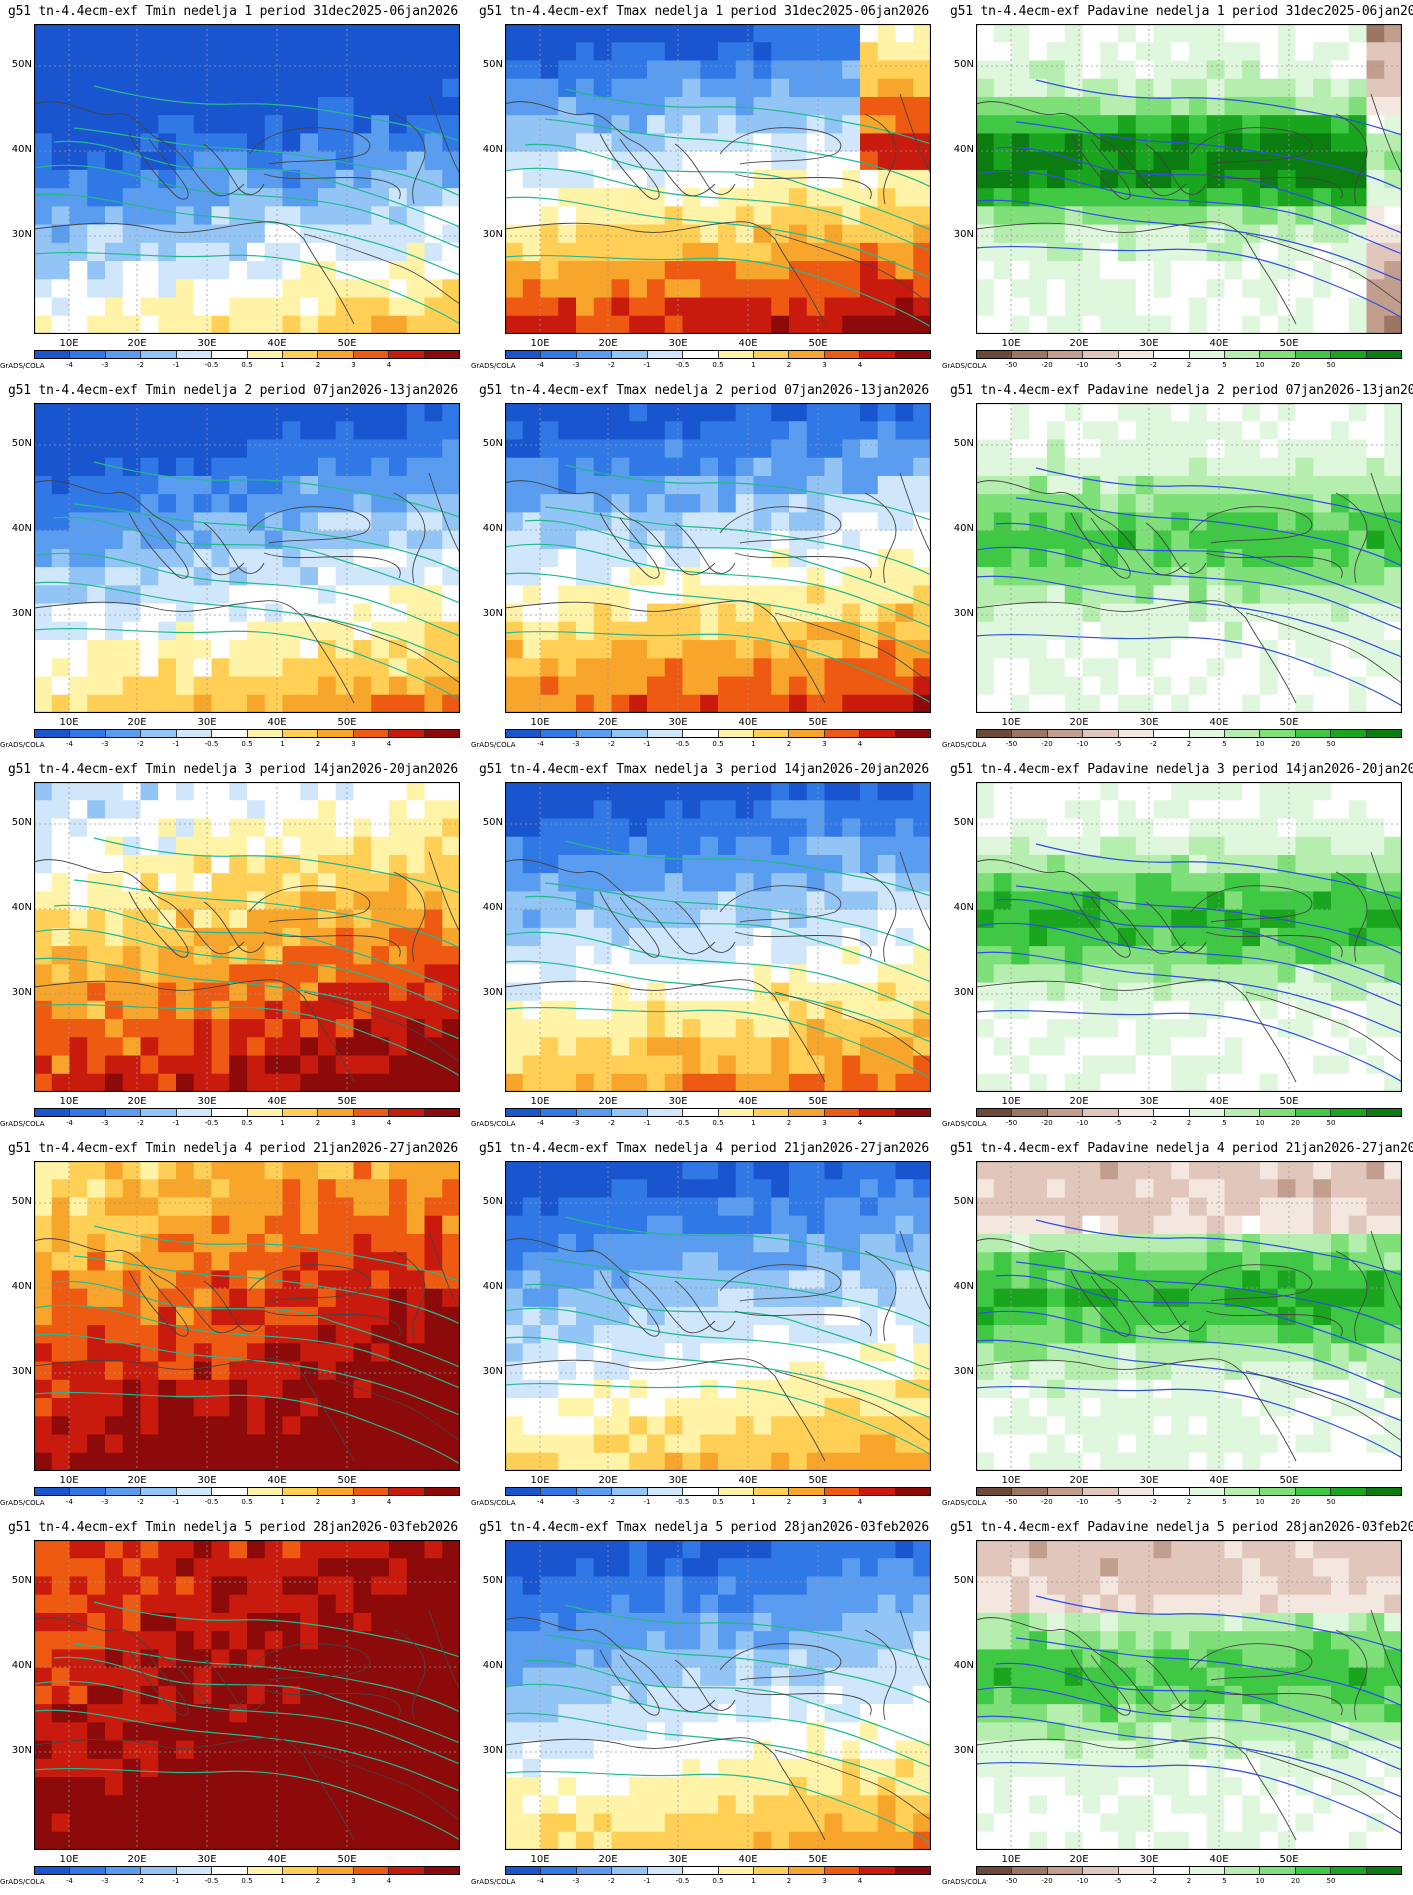  What do you see at coordinates (353, 1123) in the screenshot?
I see `colorbar-label: 3` at bounding box center [353, 1123].